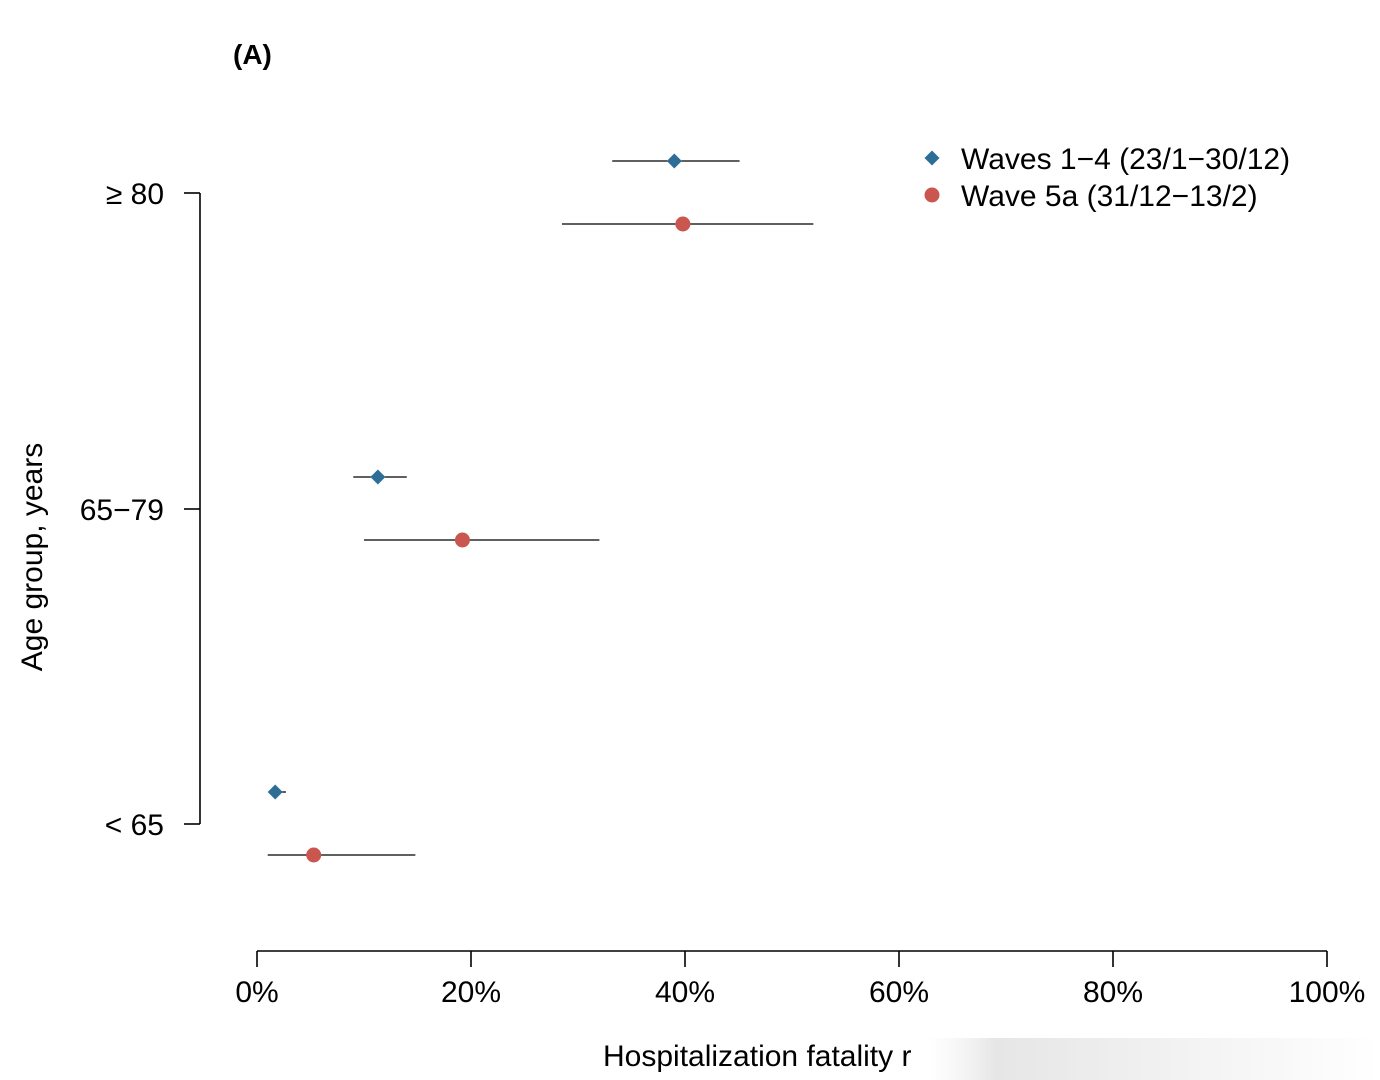 The height and width of the screenshot is (1080, 1380). I want to click on y-axis-ticks: < 65 65−79 ≥ 80, so click(140, 510).